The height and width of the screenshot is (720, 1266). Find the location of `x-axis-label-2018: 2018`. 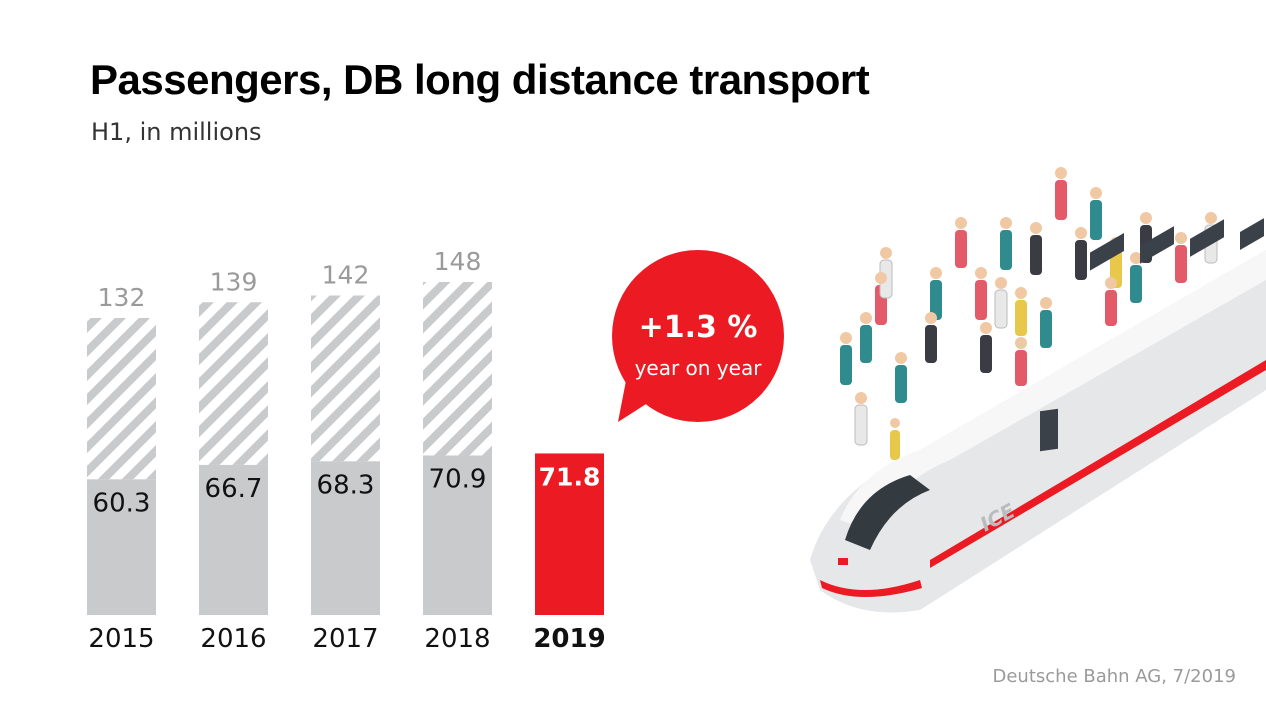

x-axis-label-2018: 2018 is located at coordinates (457, 639).